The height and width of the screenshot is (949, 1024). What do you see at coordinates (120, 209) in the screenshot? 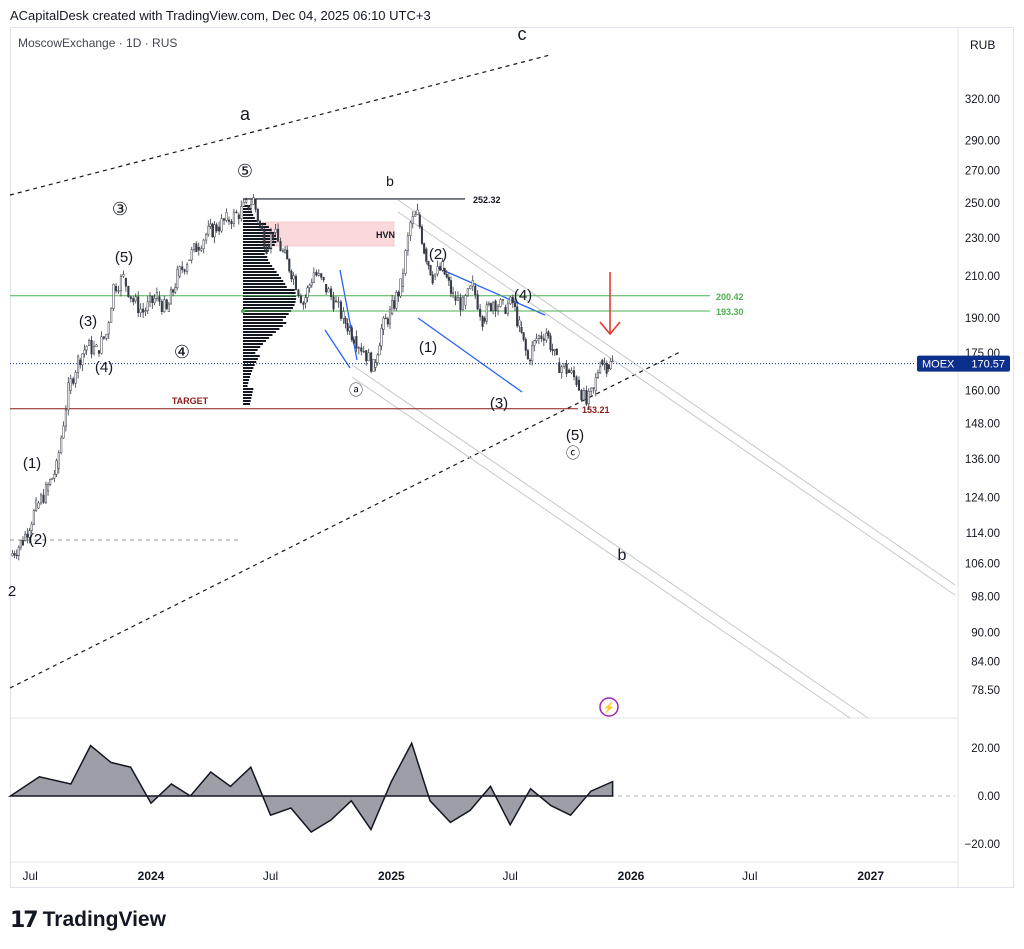
I see `wave-label: ③` at bounding box center [120, 209].